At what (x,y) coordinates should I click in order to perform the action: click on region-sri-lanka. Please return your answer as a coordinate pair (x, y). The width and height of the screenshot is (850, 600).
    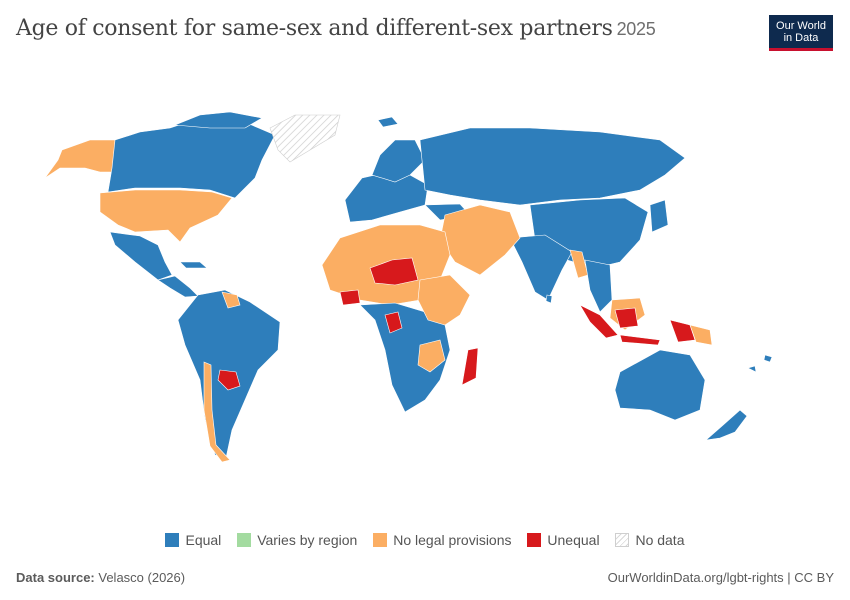
    Looking at the image, I should click on (549, 299).